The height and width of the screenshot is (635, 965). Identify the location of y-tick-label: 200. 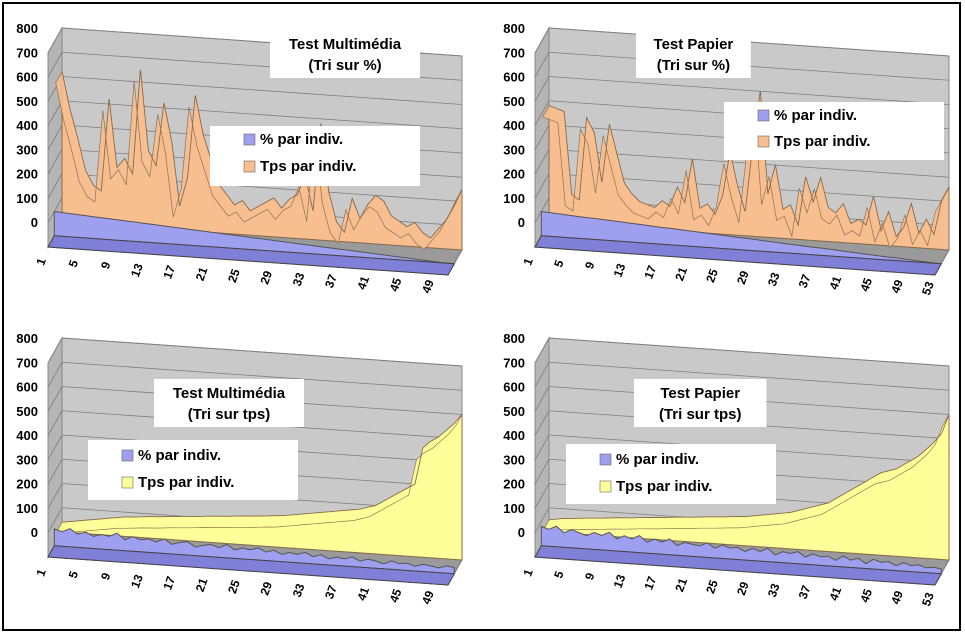
(514, 174).